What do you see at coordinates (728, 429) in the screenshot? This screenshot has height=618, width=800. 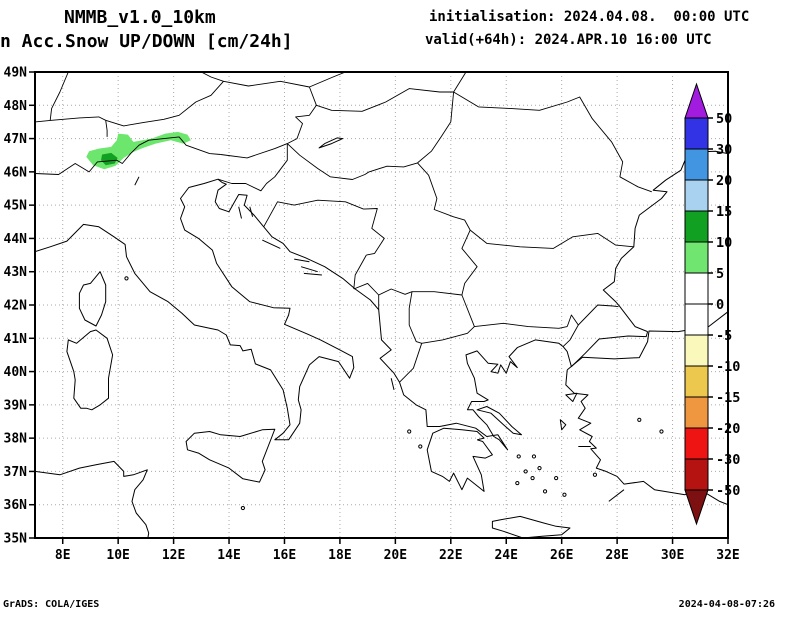 I see `colorbar-tick-label: -20` at bounding box center [728, 429].